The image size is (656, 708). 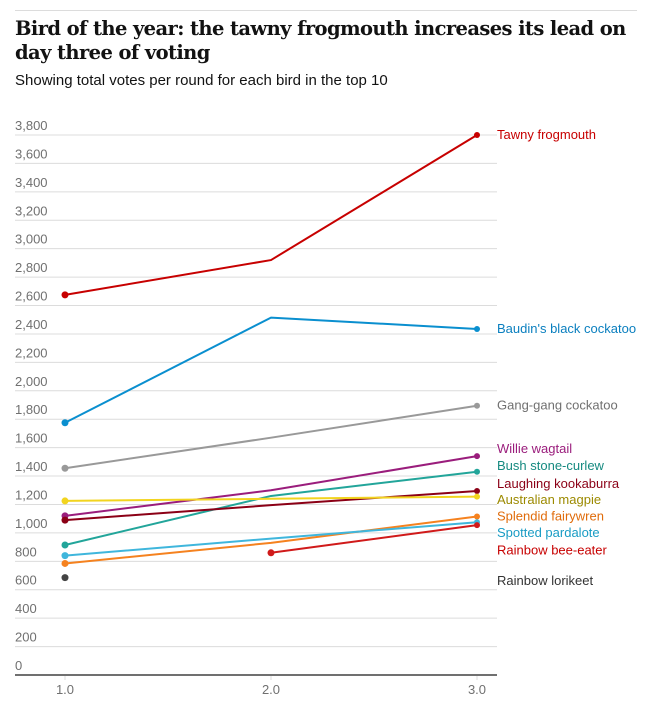 I want to click on series-label: Willie wagtail, so click(x=534, y=448).